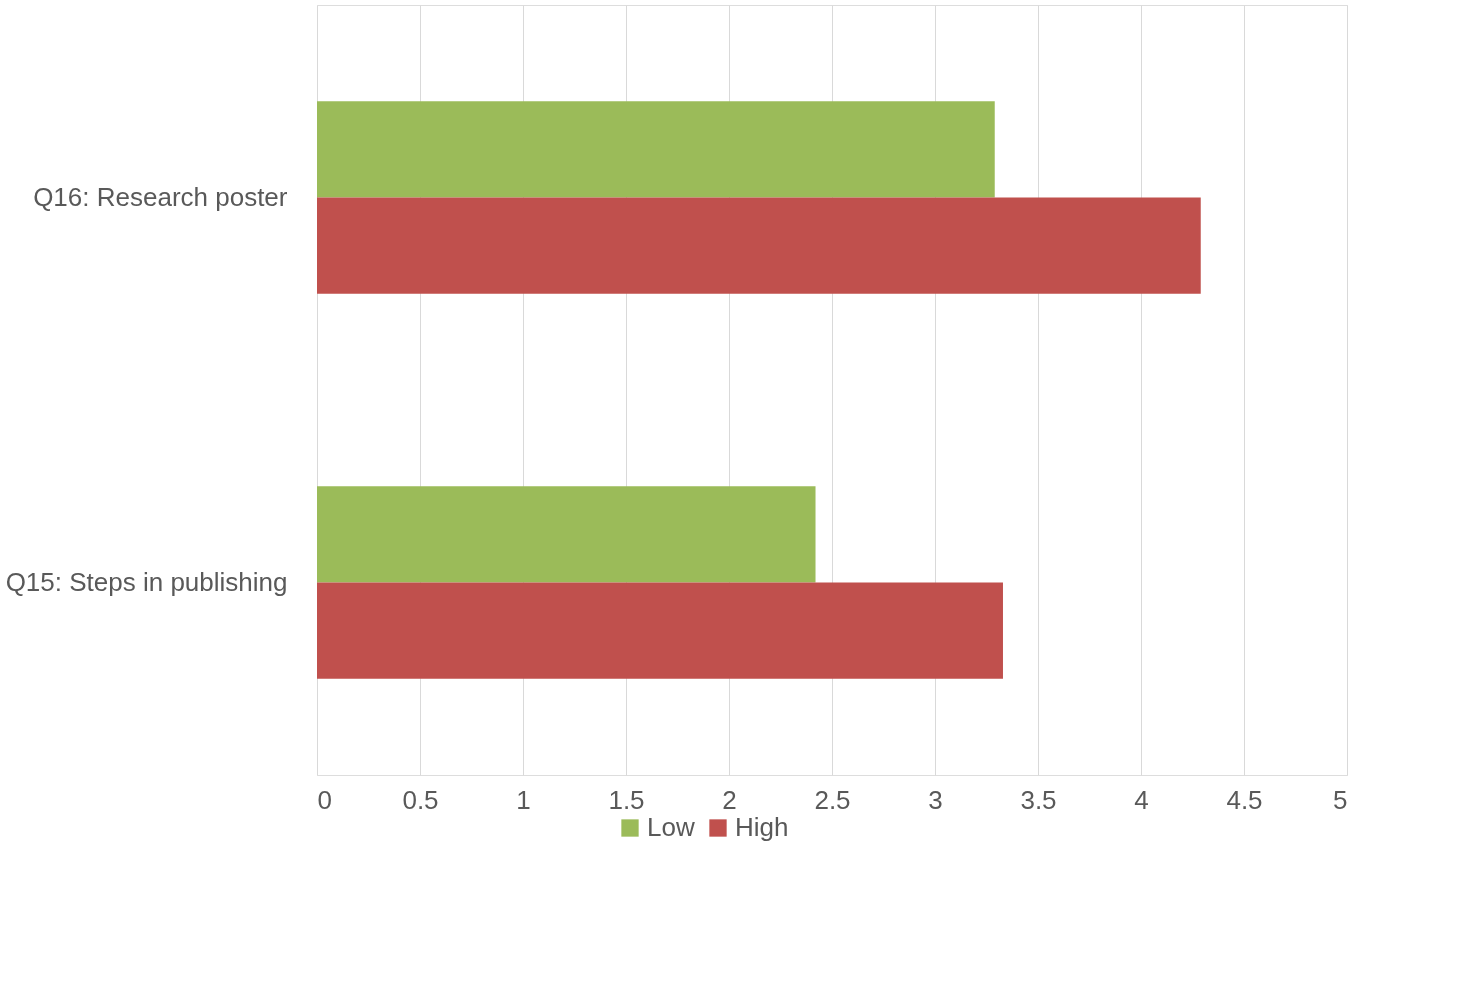 The width and height of the screenshot is (1474, 987). Describe the element at coordinates (762, 827) in the screenshot. I see `legend-label: High` at that location.